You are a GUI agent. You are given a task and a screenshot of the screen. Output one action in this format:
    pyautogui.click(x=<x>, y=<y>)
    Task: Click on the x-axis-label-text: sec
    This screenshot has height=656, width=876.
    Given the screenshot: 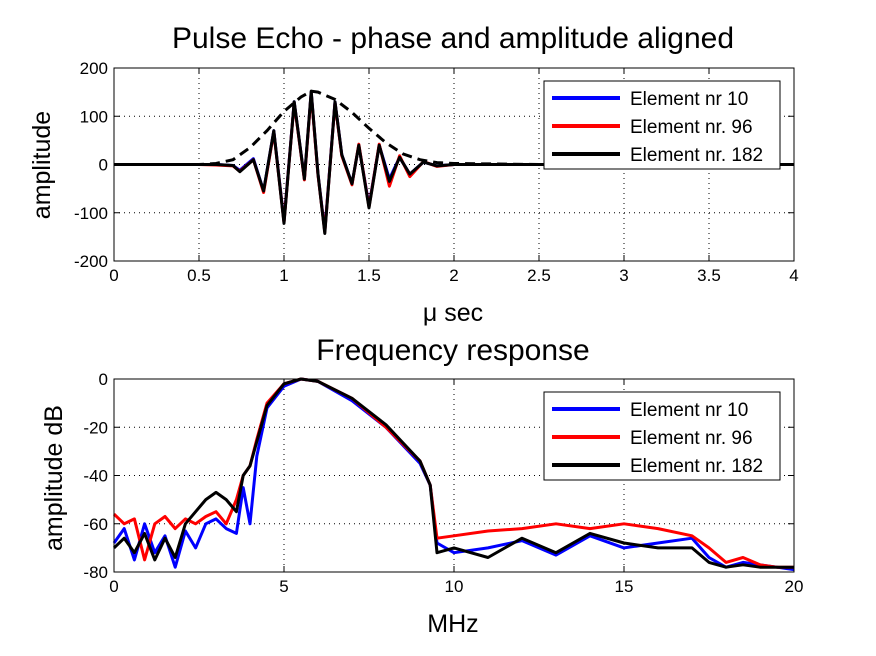 What is the action you would take?
    pyautogui.click(x=460, y=313)
    